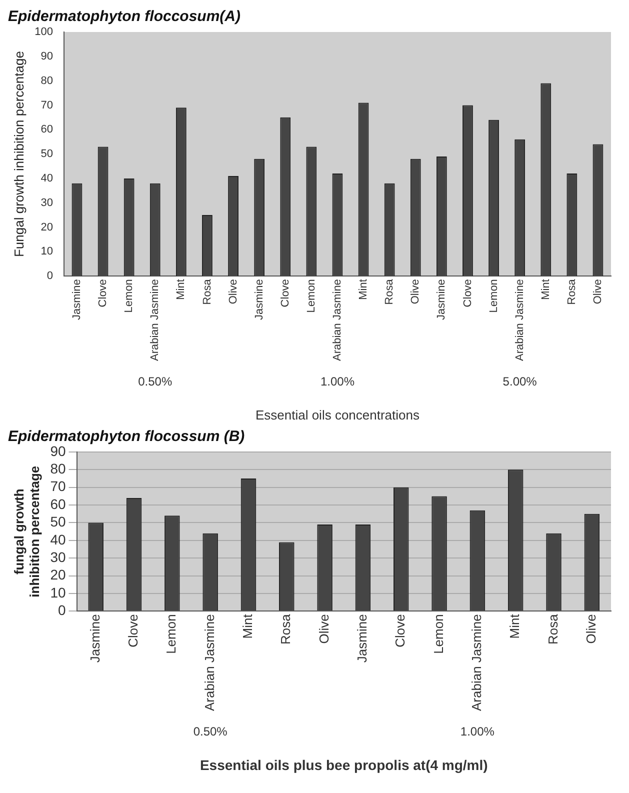  I want to click on y-axis-title: fungal growth inhibition percentage, so click(26, 532).